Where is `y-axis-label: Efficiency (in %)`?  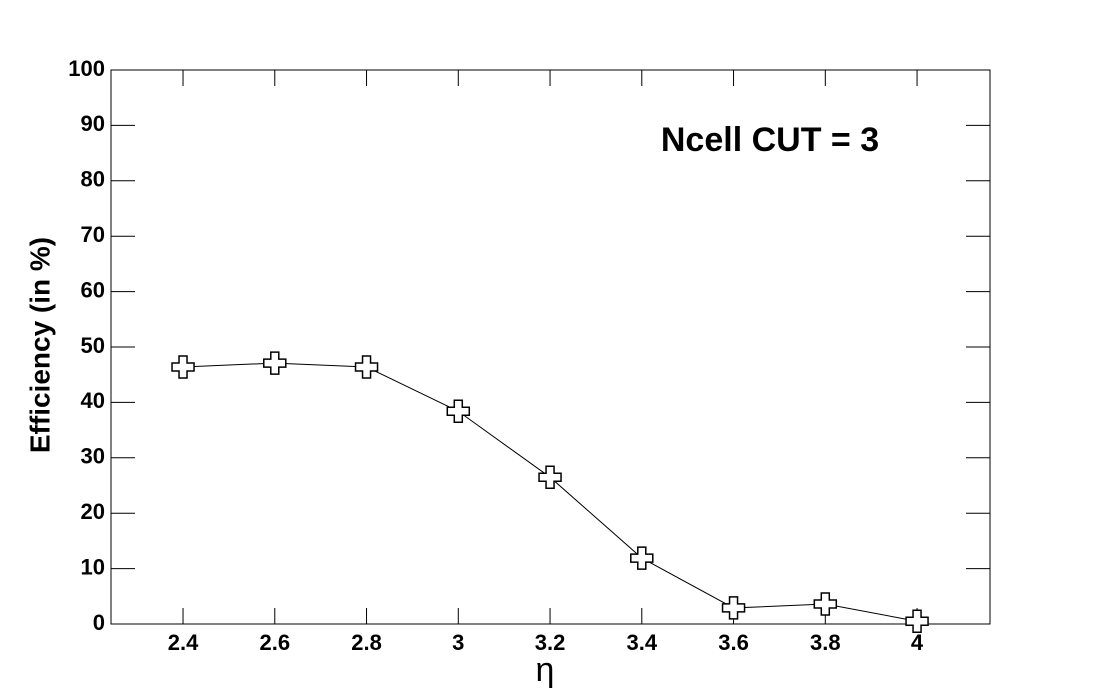
y-axis-label: Efficiency (in %) is located at coordinates (39, 345).